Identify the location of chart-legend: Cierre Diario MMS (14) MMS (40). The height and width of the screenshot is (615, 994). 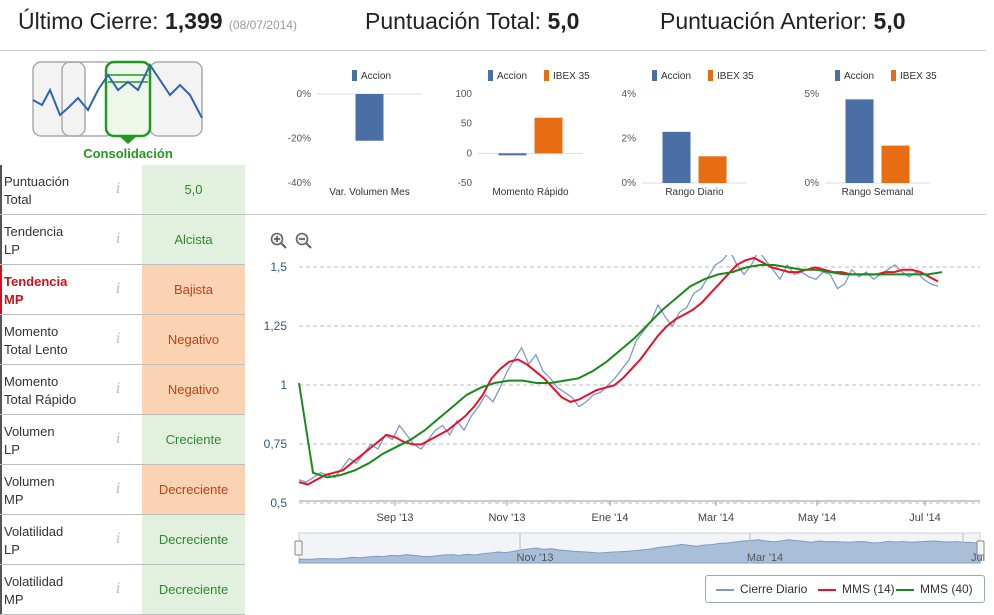
(845, 589).